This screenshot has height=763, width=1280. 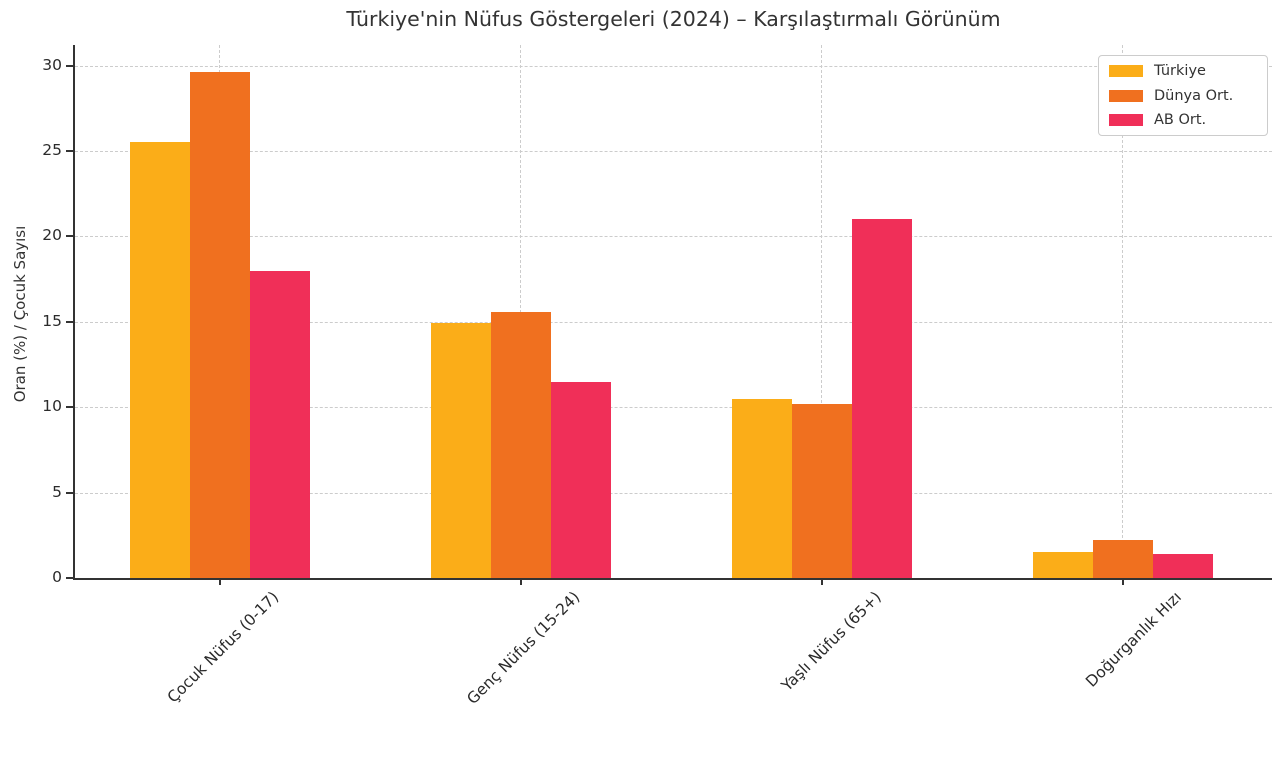 I want to click on y-tick-label: 15, so click(x=52, y=320).